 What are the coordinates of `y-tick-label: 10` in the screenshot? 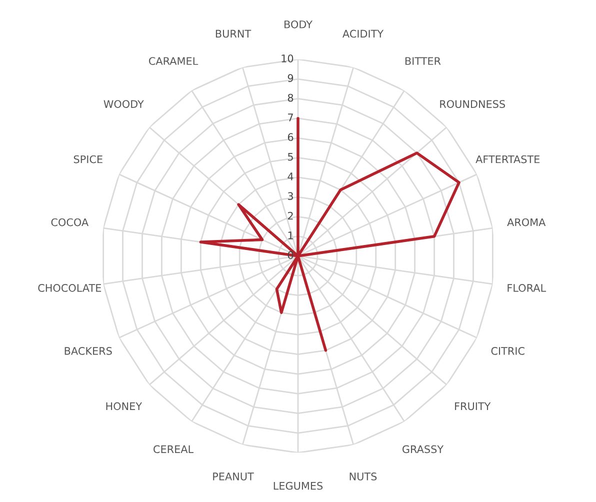 It's located at (288, 58).